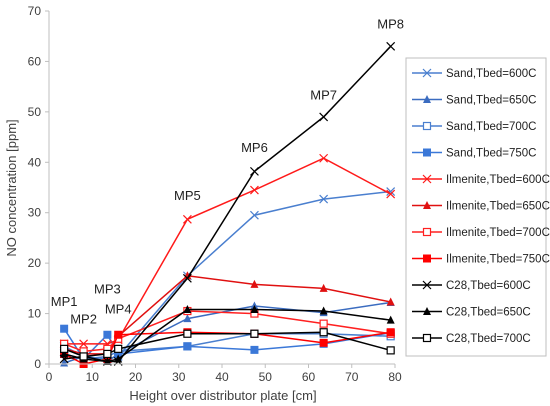 The height and width of the screenshot is (406, 550). I want to click on annotation-label: MP7, so click(323, 94).